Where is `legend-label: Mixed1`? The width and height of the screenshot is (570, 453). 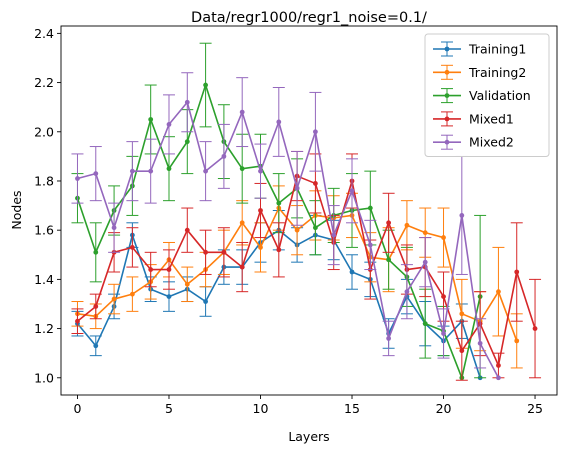
legend-label: Mixed1 is located at coordinates (491, 118).